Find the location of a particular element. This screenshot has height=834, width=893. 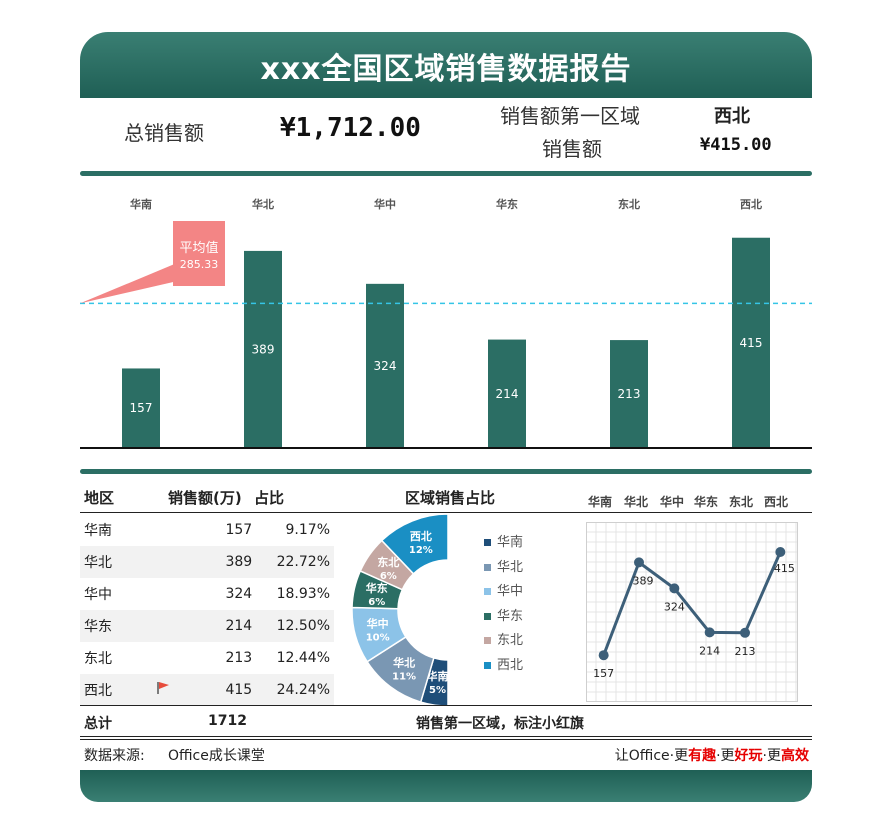

donut-slice-name: 西北 is located at coordinates (421, 536).